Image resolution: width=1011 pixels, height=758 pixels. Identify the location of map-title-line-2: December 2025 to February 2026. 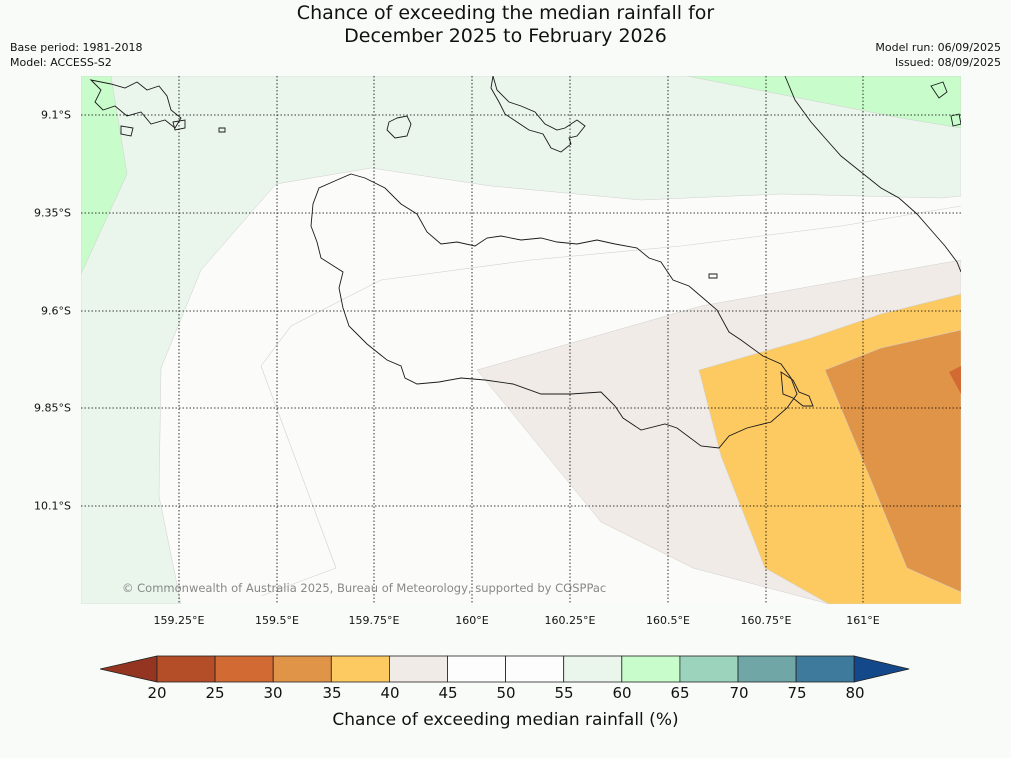
(505, 36).